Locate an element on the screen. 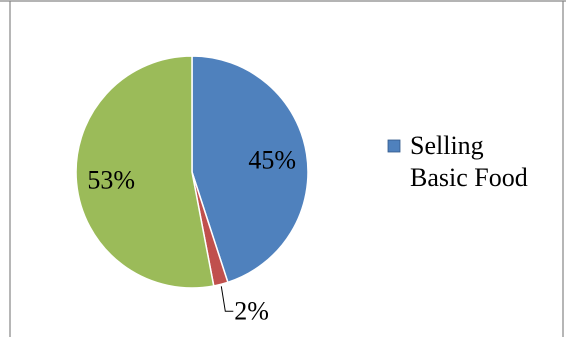 The image size is (566, 337). legend: Selling Basic Food is located at coordinates (457, 161).